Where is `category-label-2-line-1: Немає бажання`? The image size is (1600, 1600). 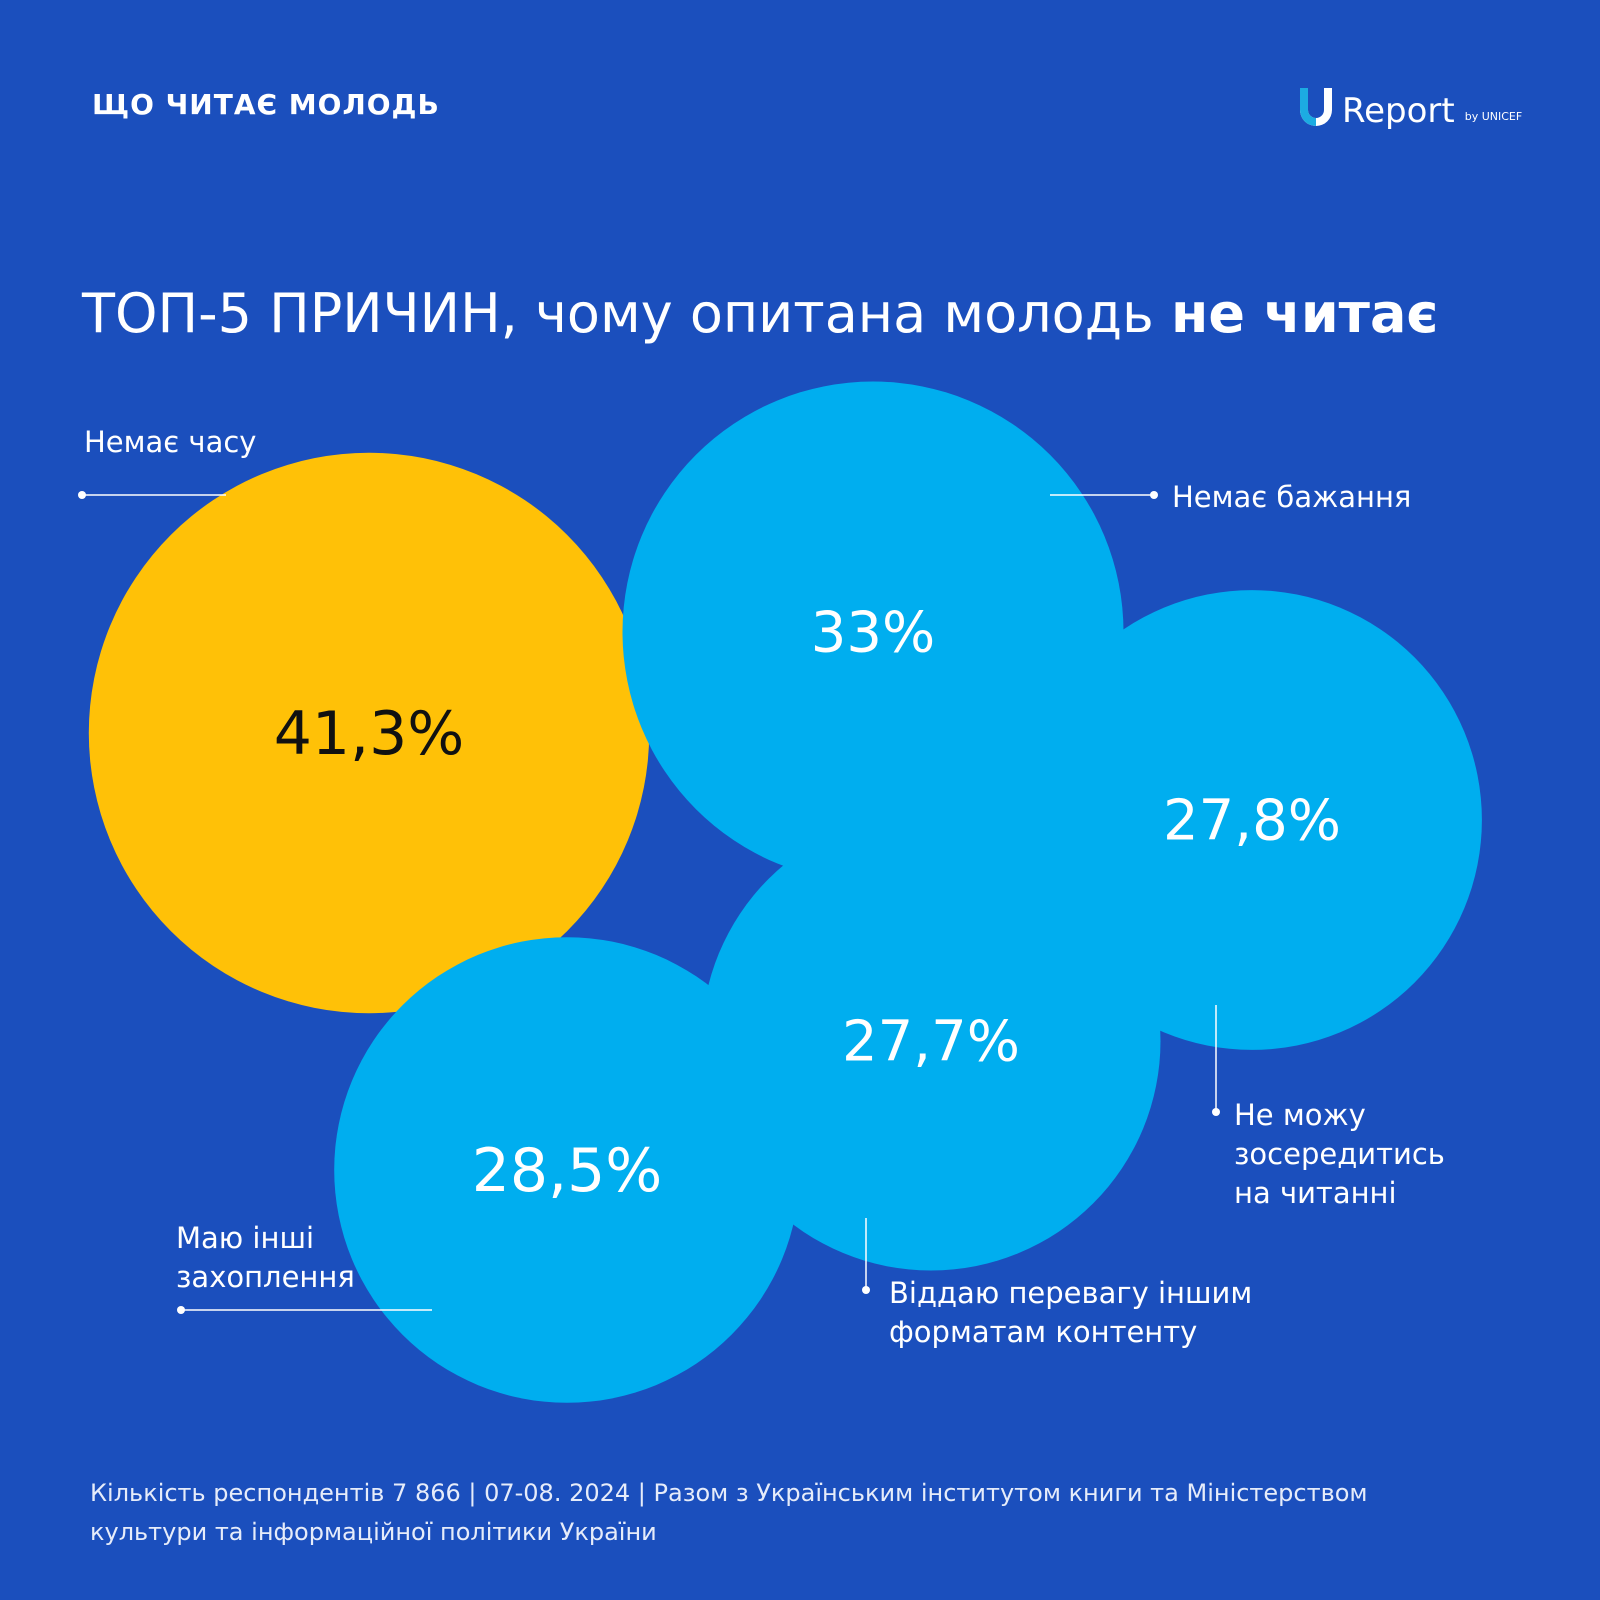
category-label-2-line-1: Немає бажання is located at coordinates (1291, 497).